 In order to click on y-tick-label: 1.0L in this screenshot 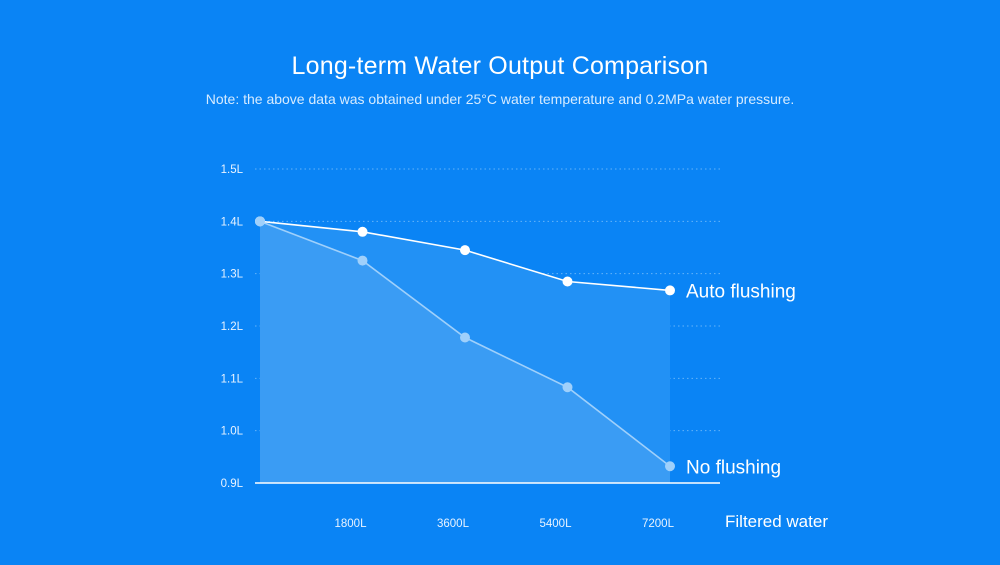, I will do `click(232, 432)`.